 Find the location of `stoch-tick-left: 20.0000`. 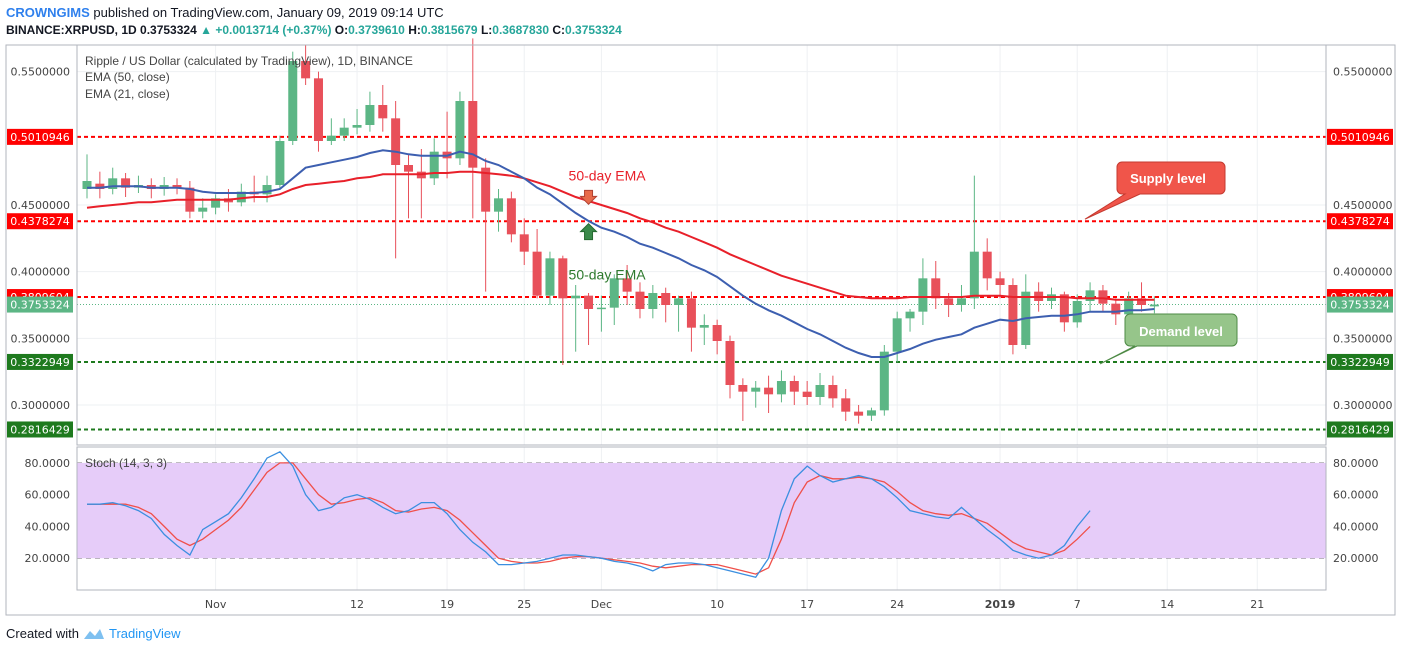

stoch-tick-left: 20.0000 is located at coordinates (48, 558).